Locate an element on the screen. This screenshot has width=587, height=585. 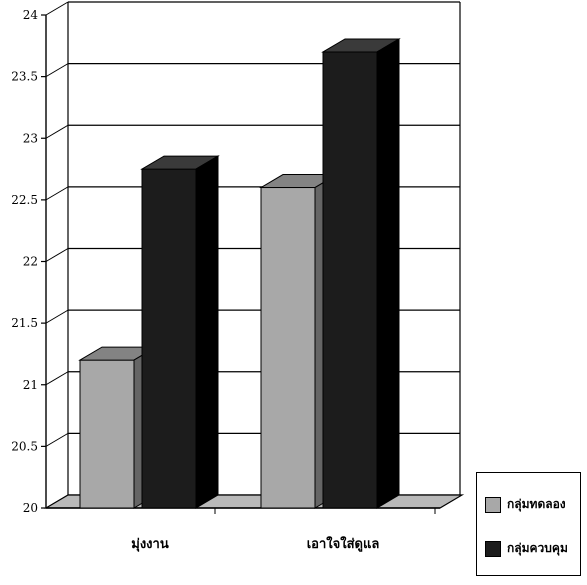
bar-cat2-experimental-front is located at coordinates (288, 348).